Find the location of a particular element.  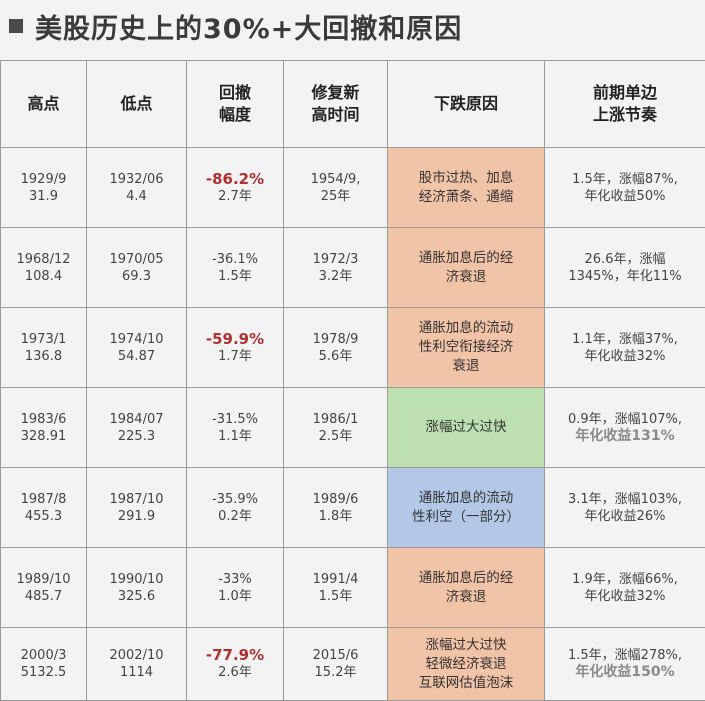

cell-line: 1983/6 is located at coordinates (43, 419).